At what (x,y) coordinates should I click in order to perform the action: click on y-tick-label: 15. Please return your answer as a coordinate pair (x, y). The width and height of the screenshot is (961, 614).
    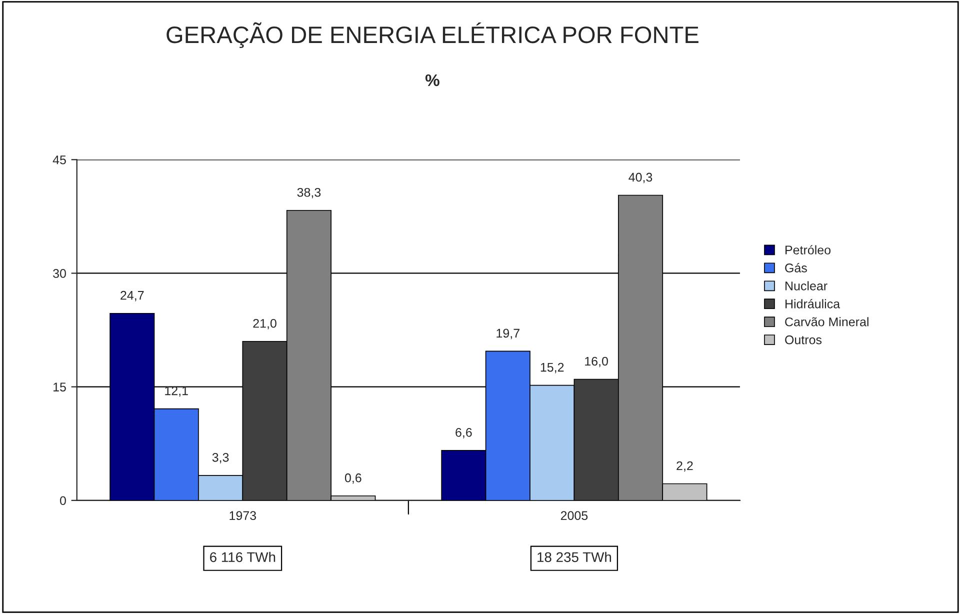
    Looking at the image, I should click on (60, 387).